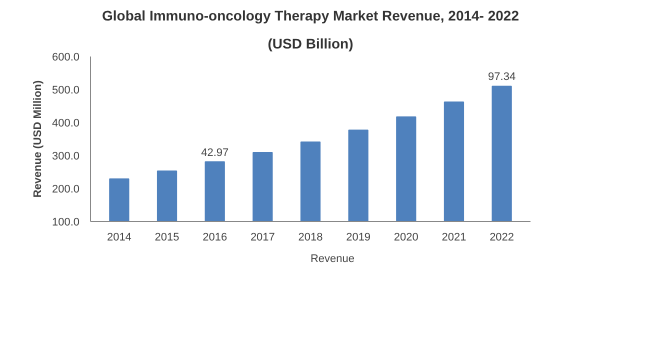 The height and width of the screenshot is (350, 650). What do you see at coordinates (502, 77) in the screenshot?
I see `annotation: 97.34` at bounding box center [502, 77].